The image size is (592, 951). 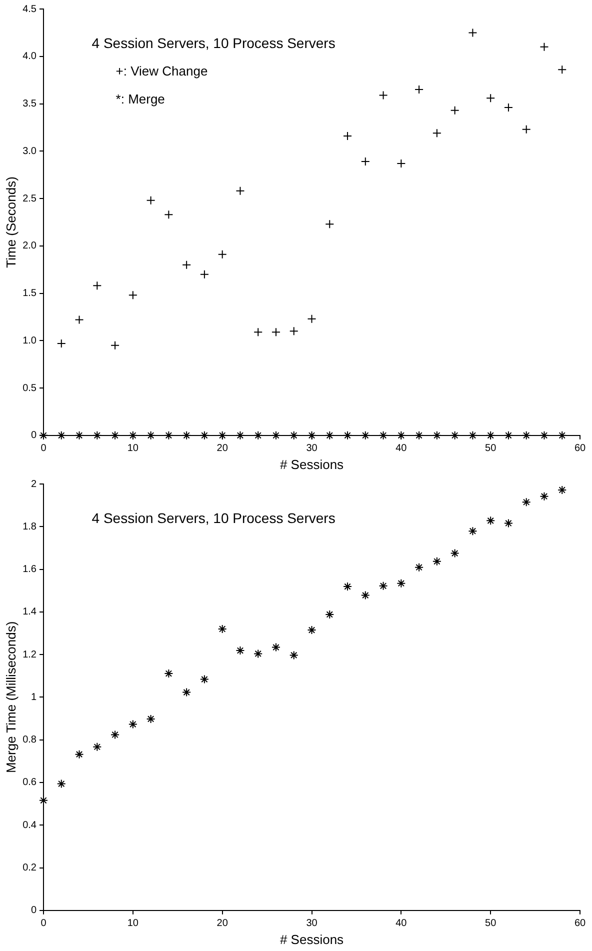 What do you see at coordinates (29, 151) in the screenshot?
I see `y-tick-label: 3.0` at bounding box center [29, 151].